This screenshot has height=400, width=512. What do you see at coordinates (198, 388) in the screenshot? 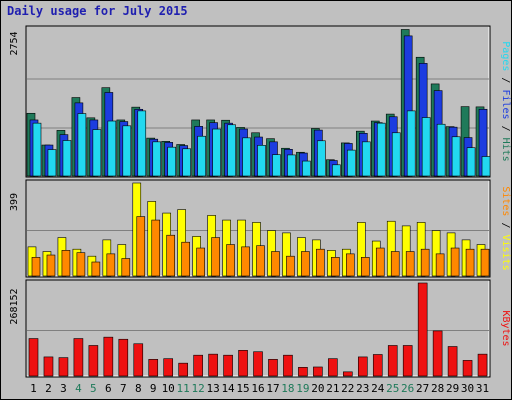
I see `x-tick-label-day-12: 12` at bounding box center [198, 388].